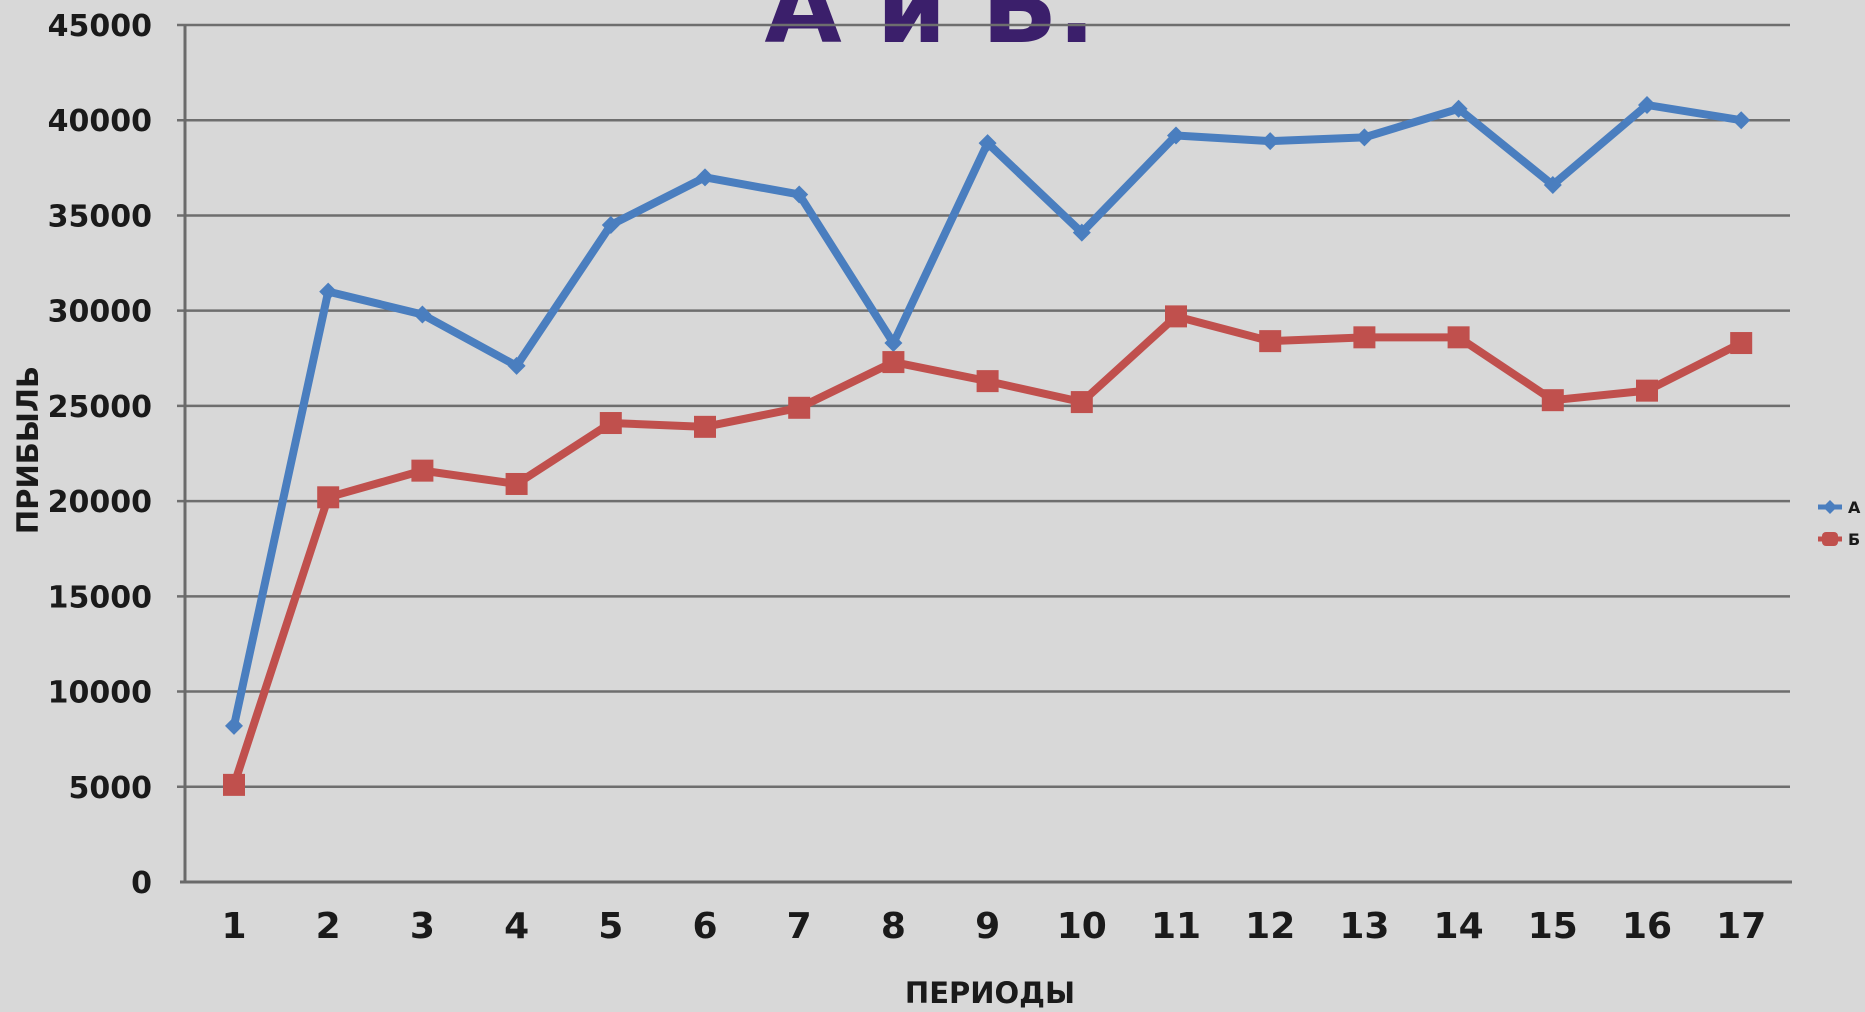 This screenshot has height=1012, width=1865. Describe the element at coordinates (1839, 523) in the screenshot. I see `legend: АБ` at that location.